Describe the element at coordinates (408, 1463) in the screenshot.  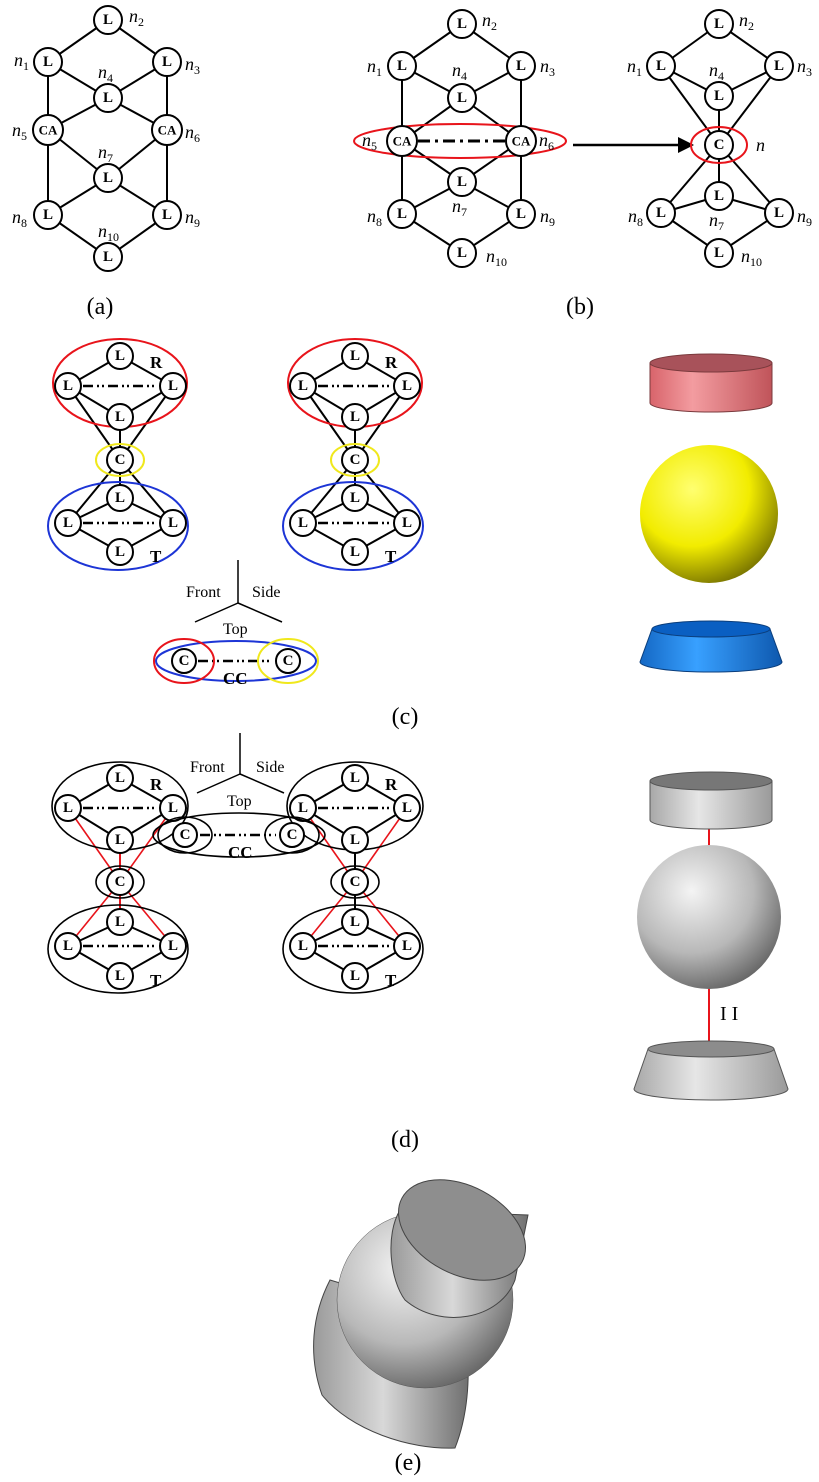
I see `caption-e: (e)` at that location.